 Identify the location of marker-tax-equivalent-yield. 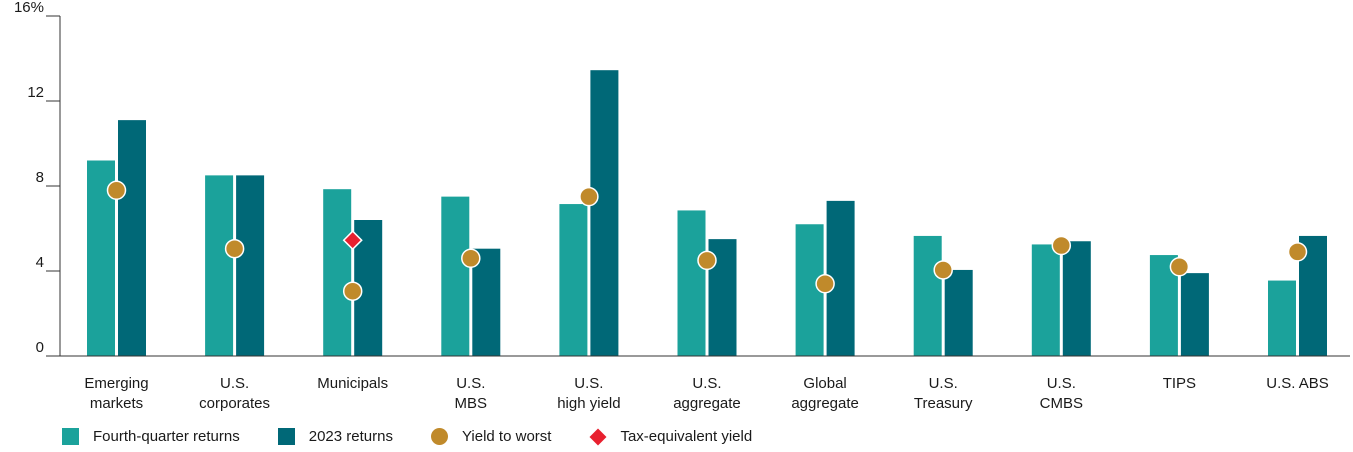
(352, 240).